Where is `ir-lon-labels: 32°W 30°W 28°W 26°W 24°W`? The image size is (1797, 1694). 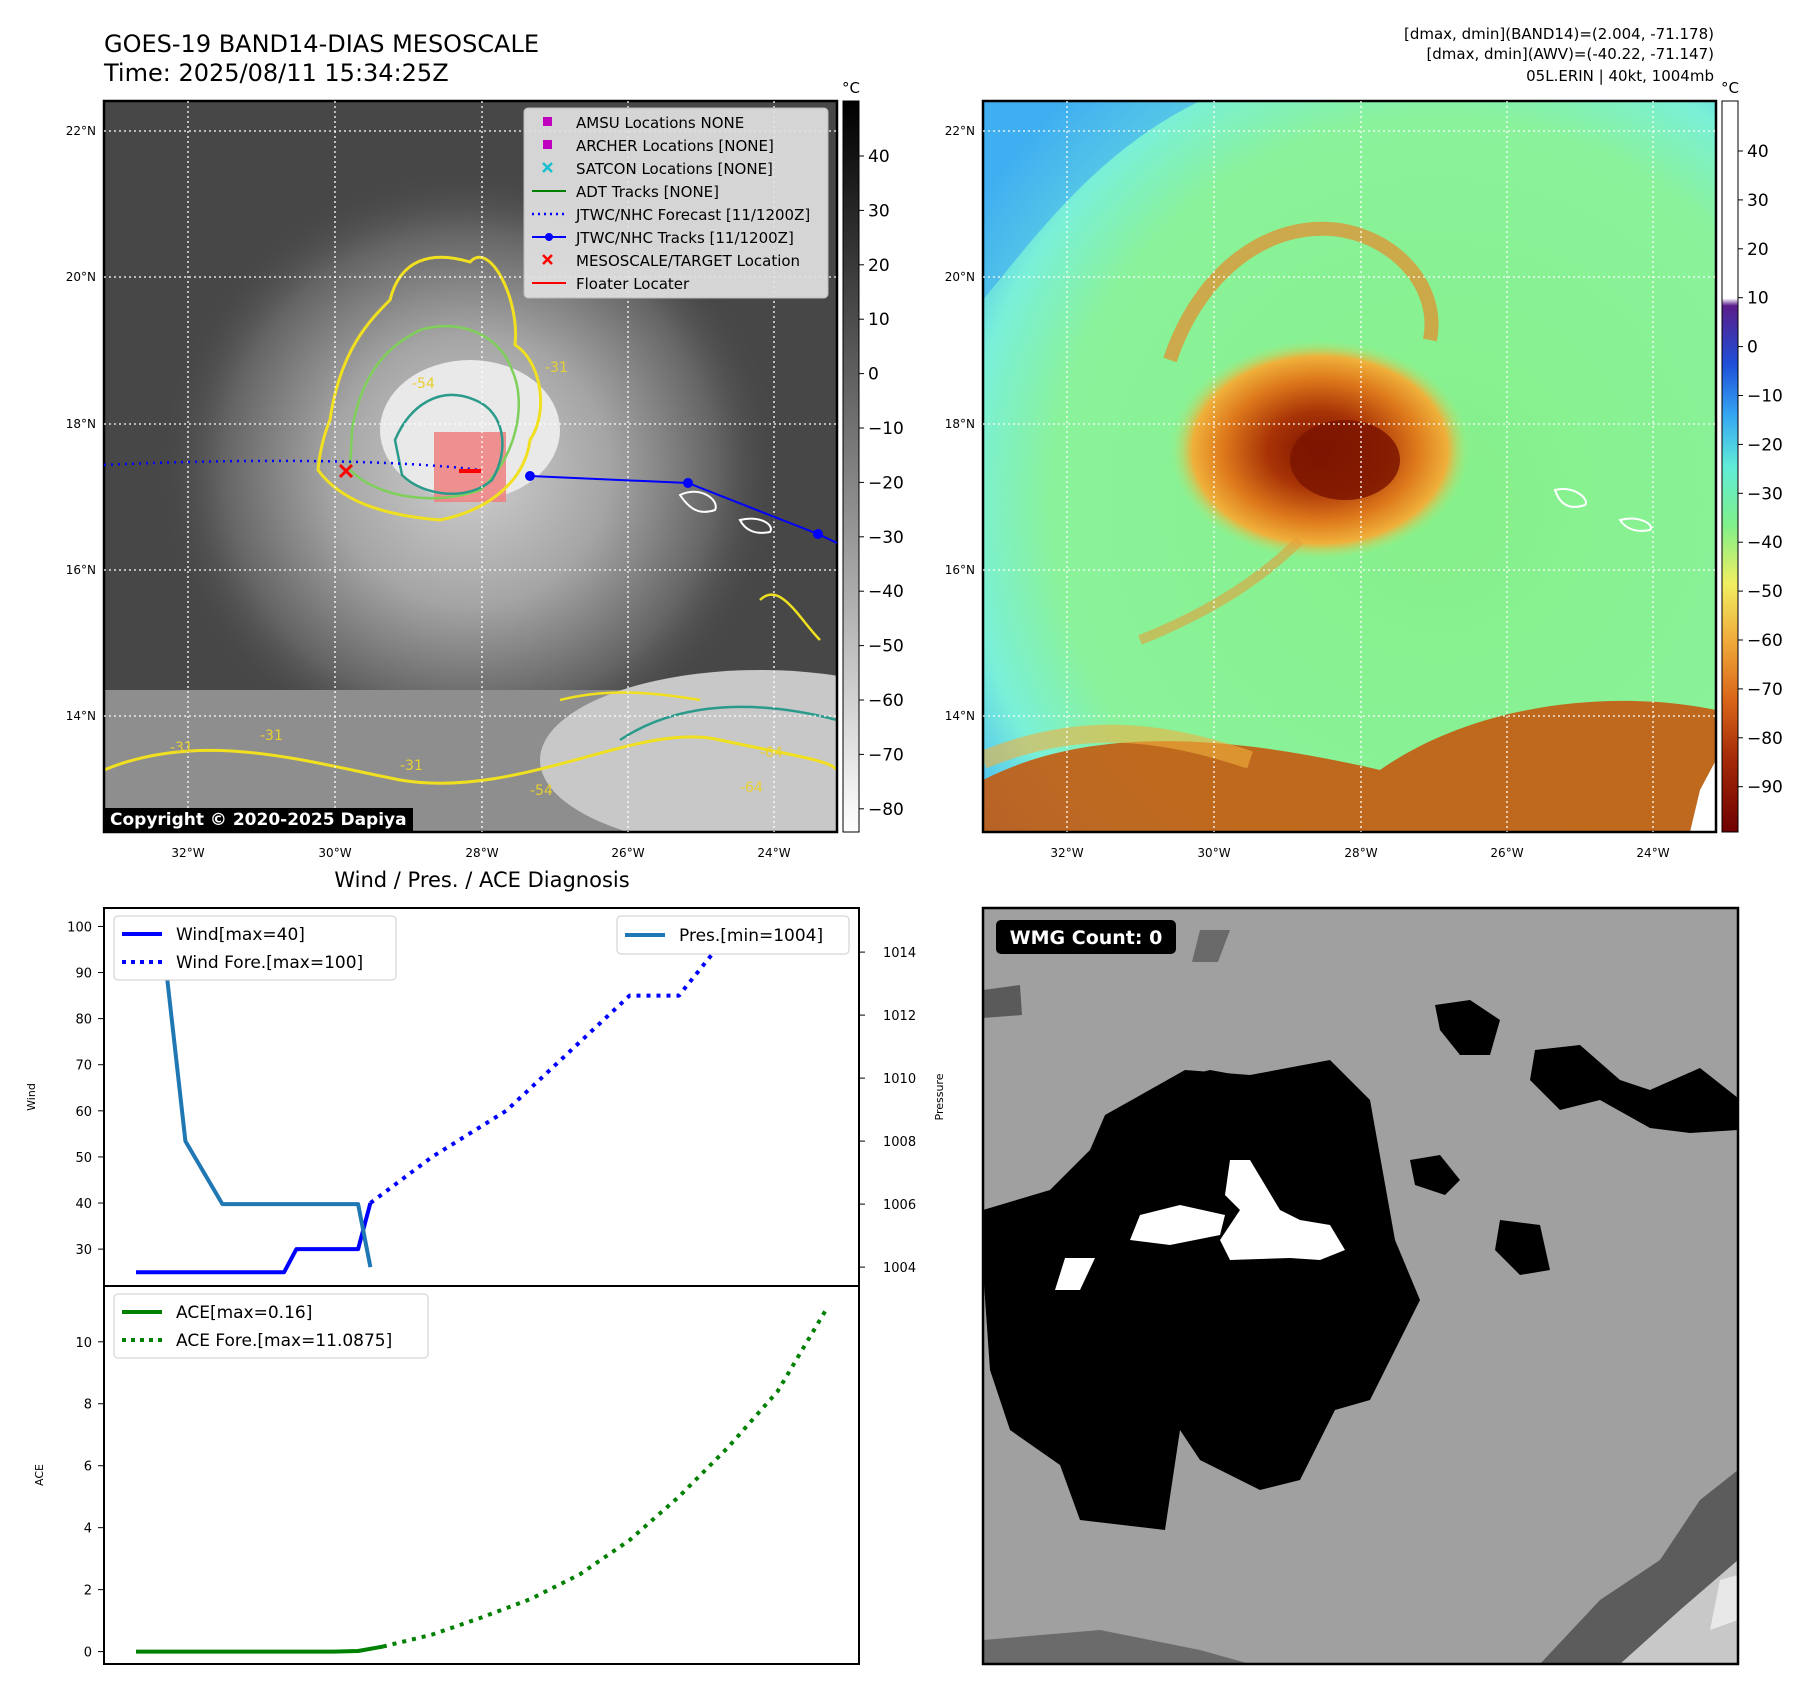 ir-lon-labels: 32°W 30°W 28°W 26°W 24°W is located at coordinates (480, 853).